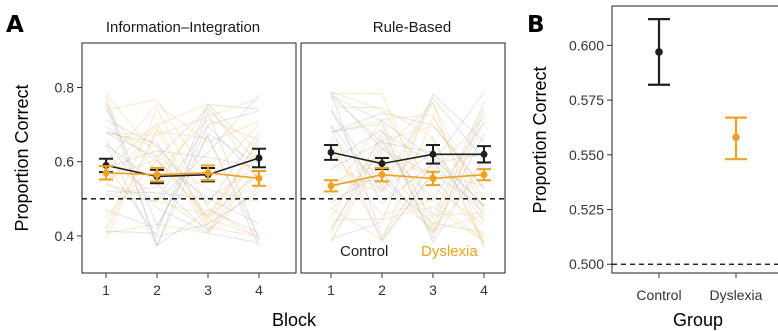  I want to click on y-tick-label: 0.550, so click(586, 155).